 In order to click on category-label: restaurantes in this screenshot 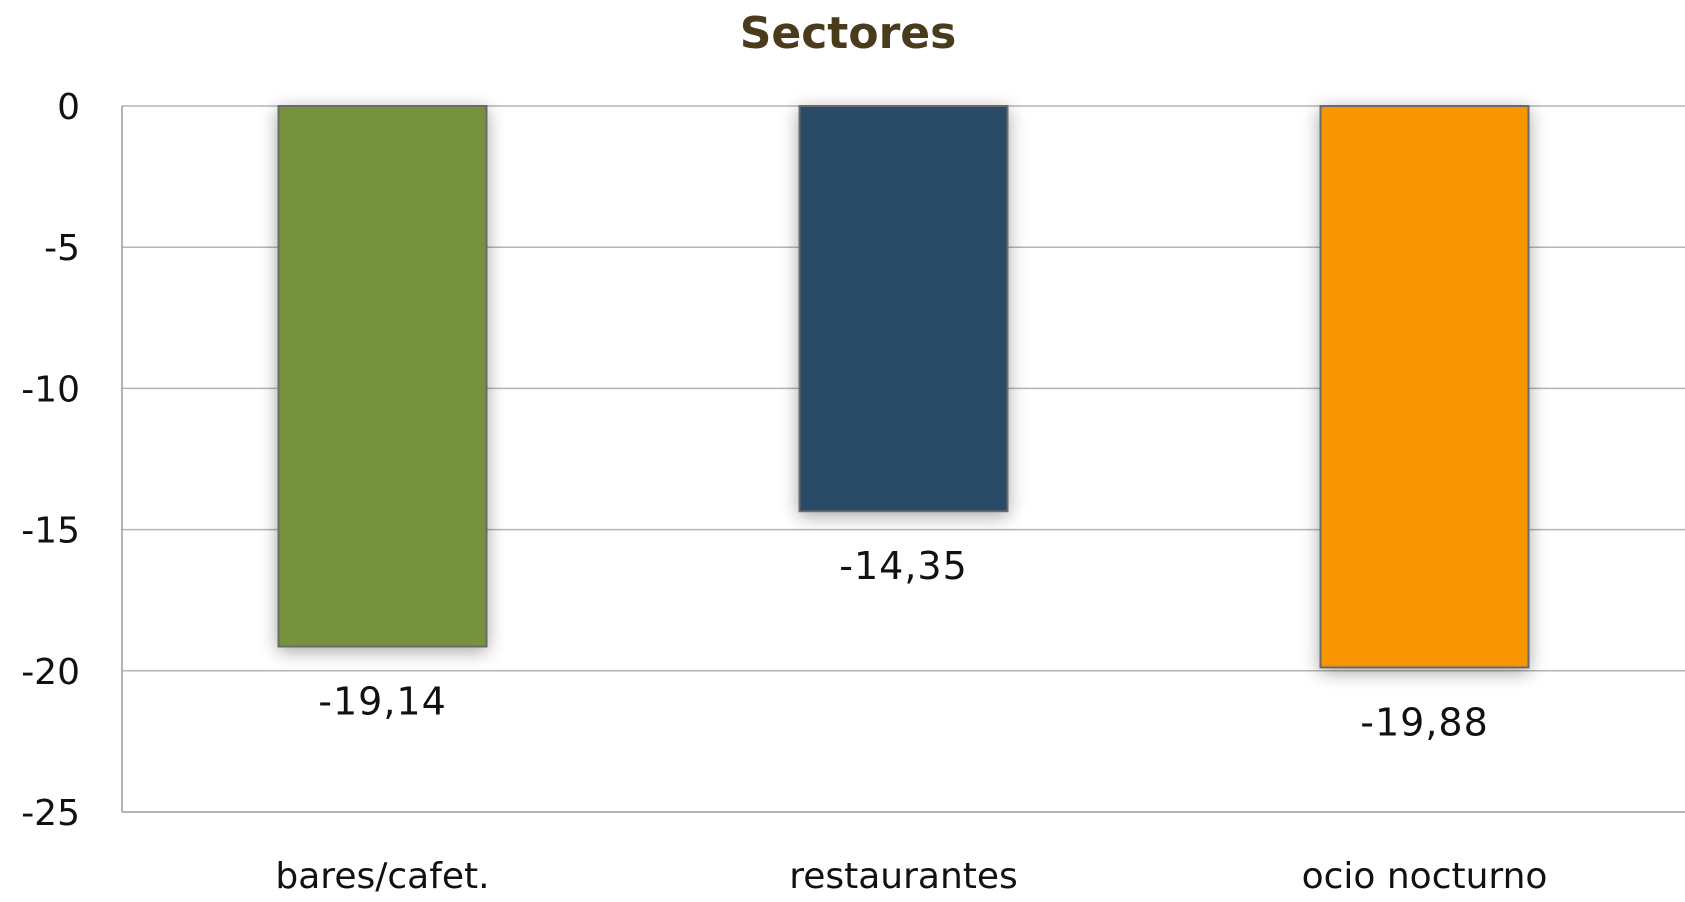, I will do `click(903, 876)`.